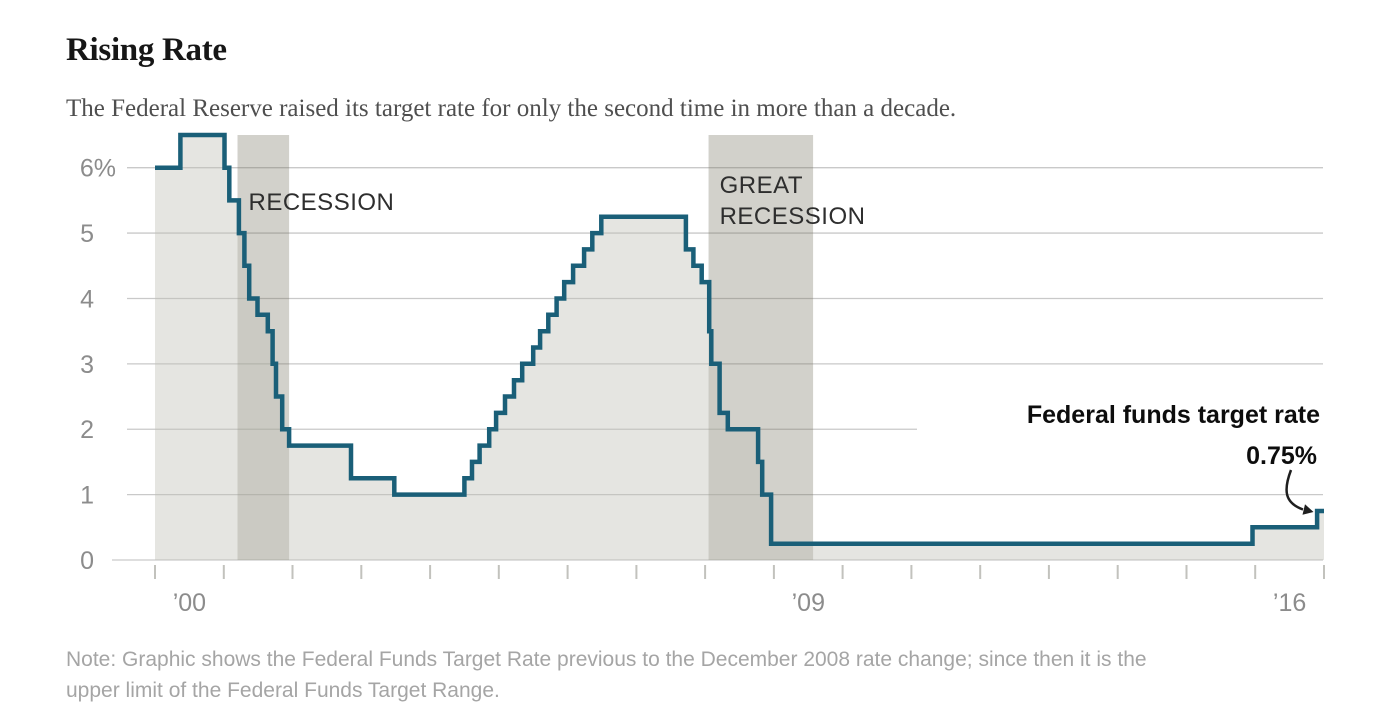  What do you see at coordinates (1281, 456) in the screenshot?
I see `latest-value-label: 0.75%` at bounding box center [1281, 456].